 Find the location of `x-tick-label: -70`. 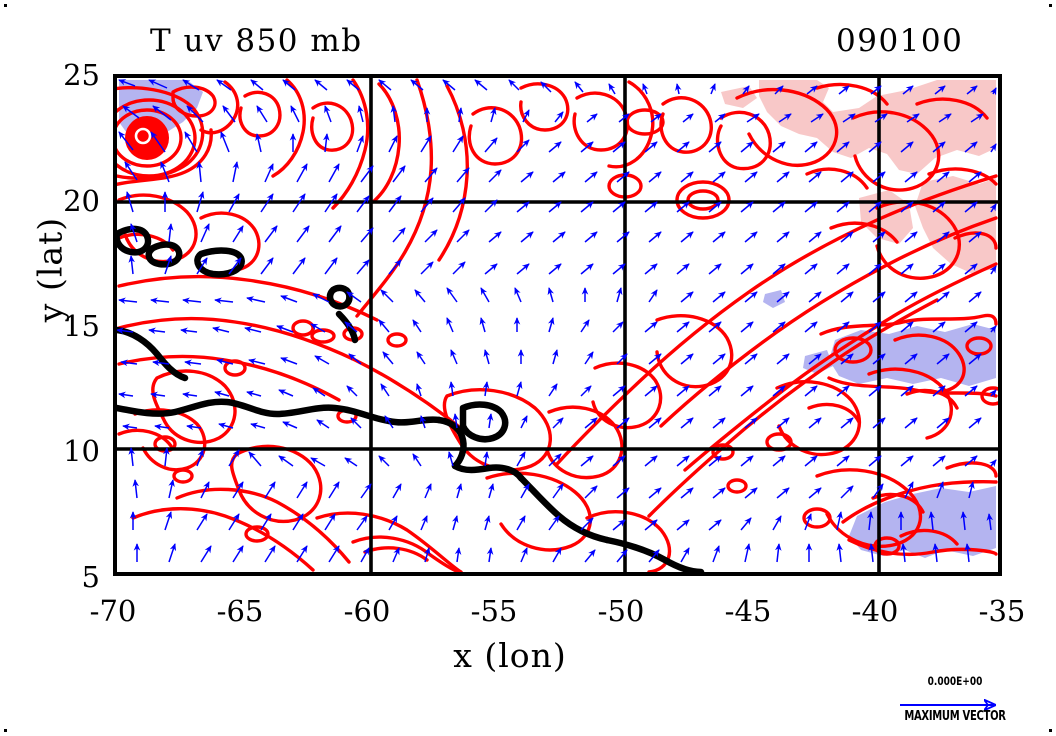

x-tick-label: -70 is located at coordinates (113, 611).